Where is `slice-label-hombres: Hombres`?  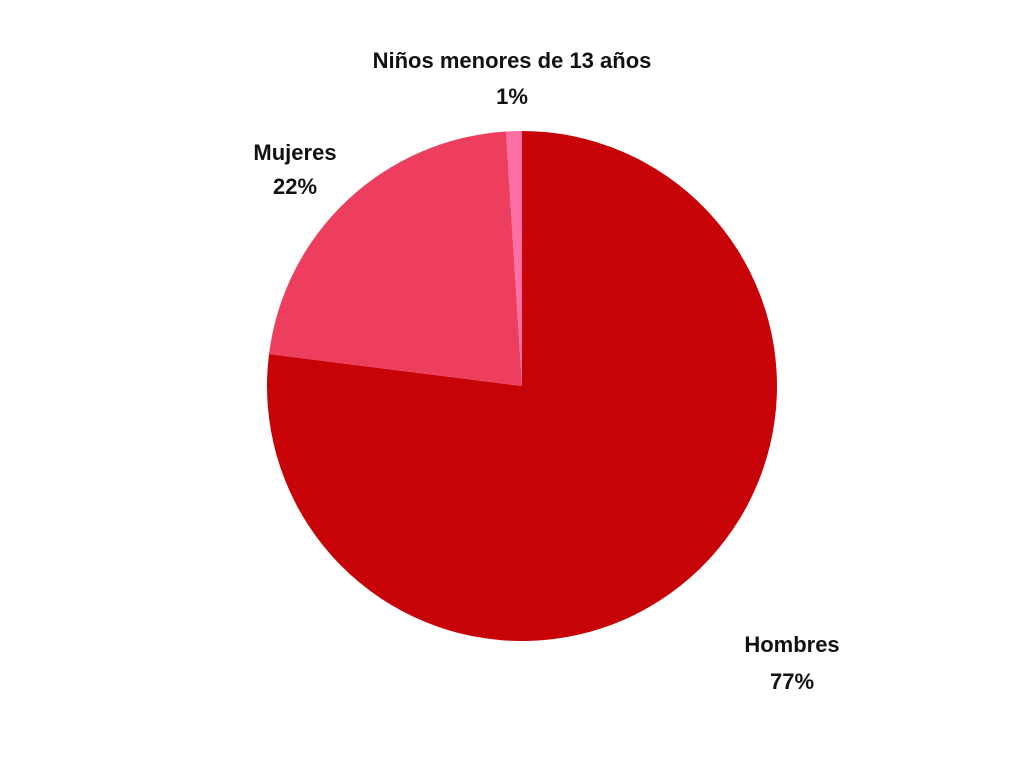 slice-label-hombres: Hombres is located at coordinates (791, 644).